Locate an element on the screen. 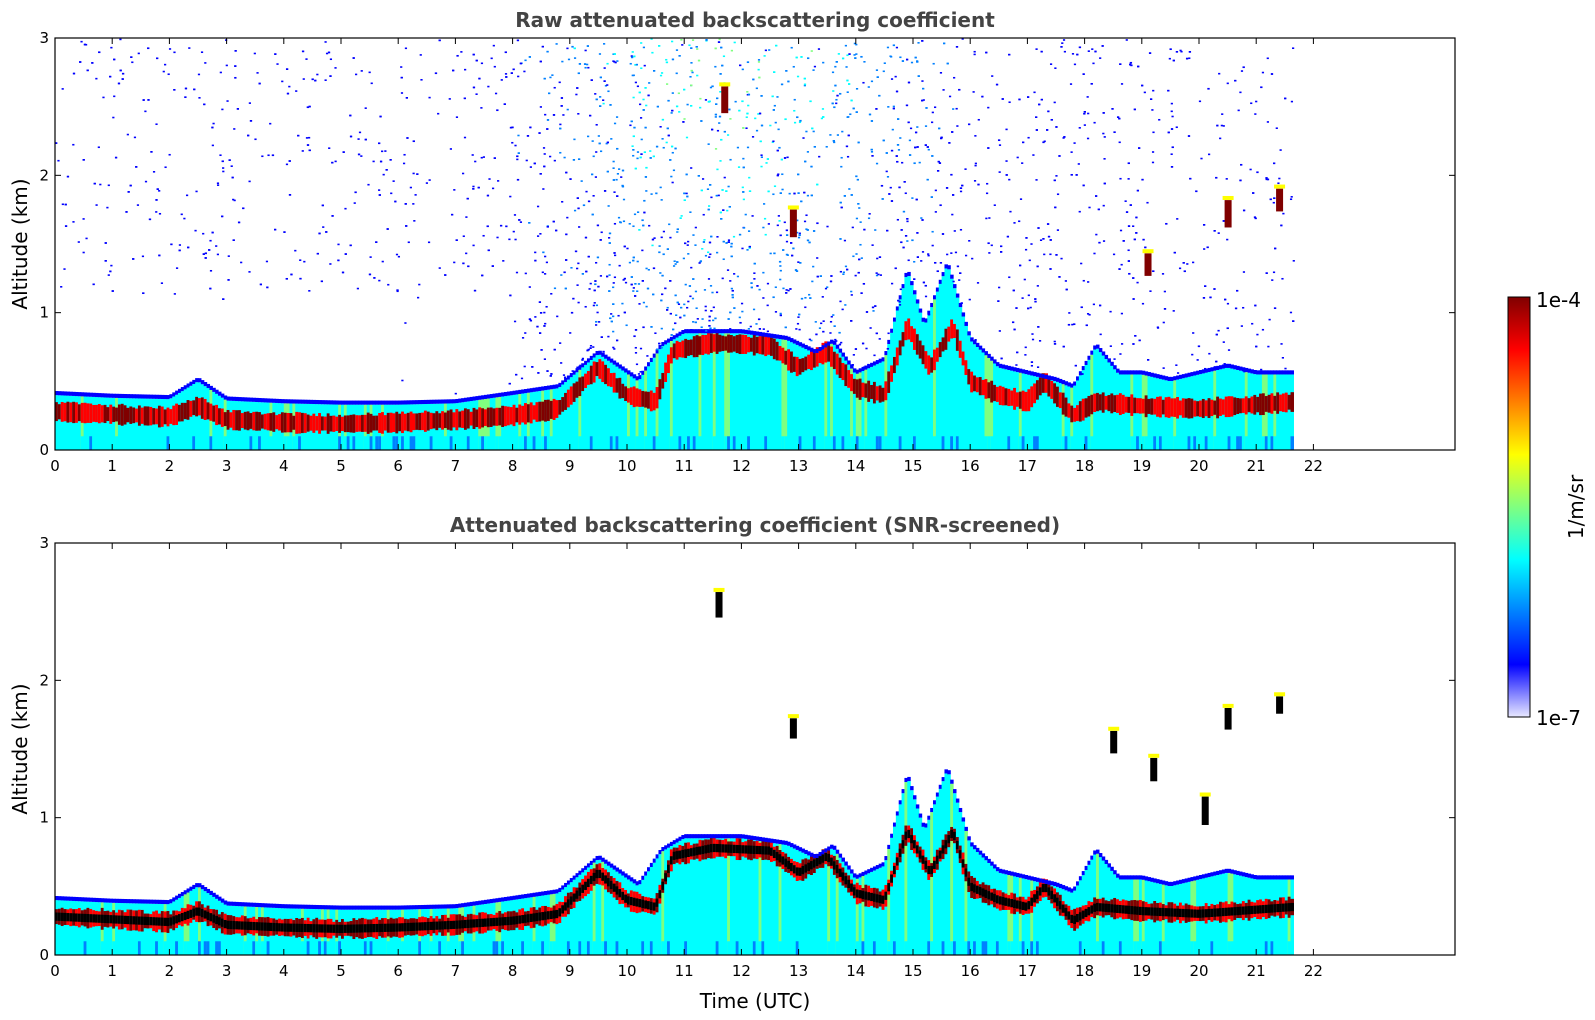  x-tick-label: 14 is located at coordinates (855, 466).